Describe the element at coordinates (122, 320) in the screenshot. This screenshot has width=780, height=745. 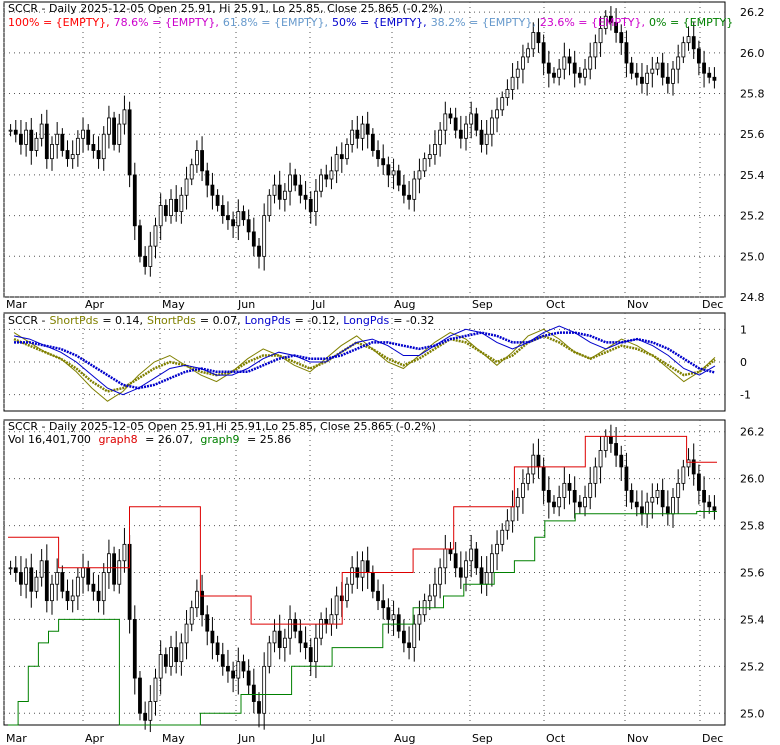
I see `oscillator-legend-item: = 0.14,` at that location.